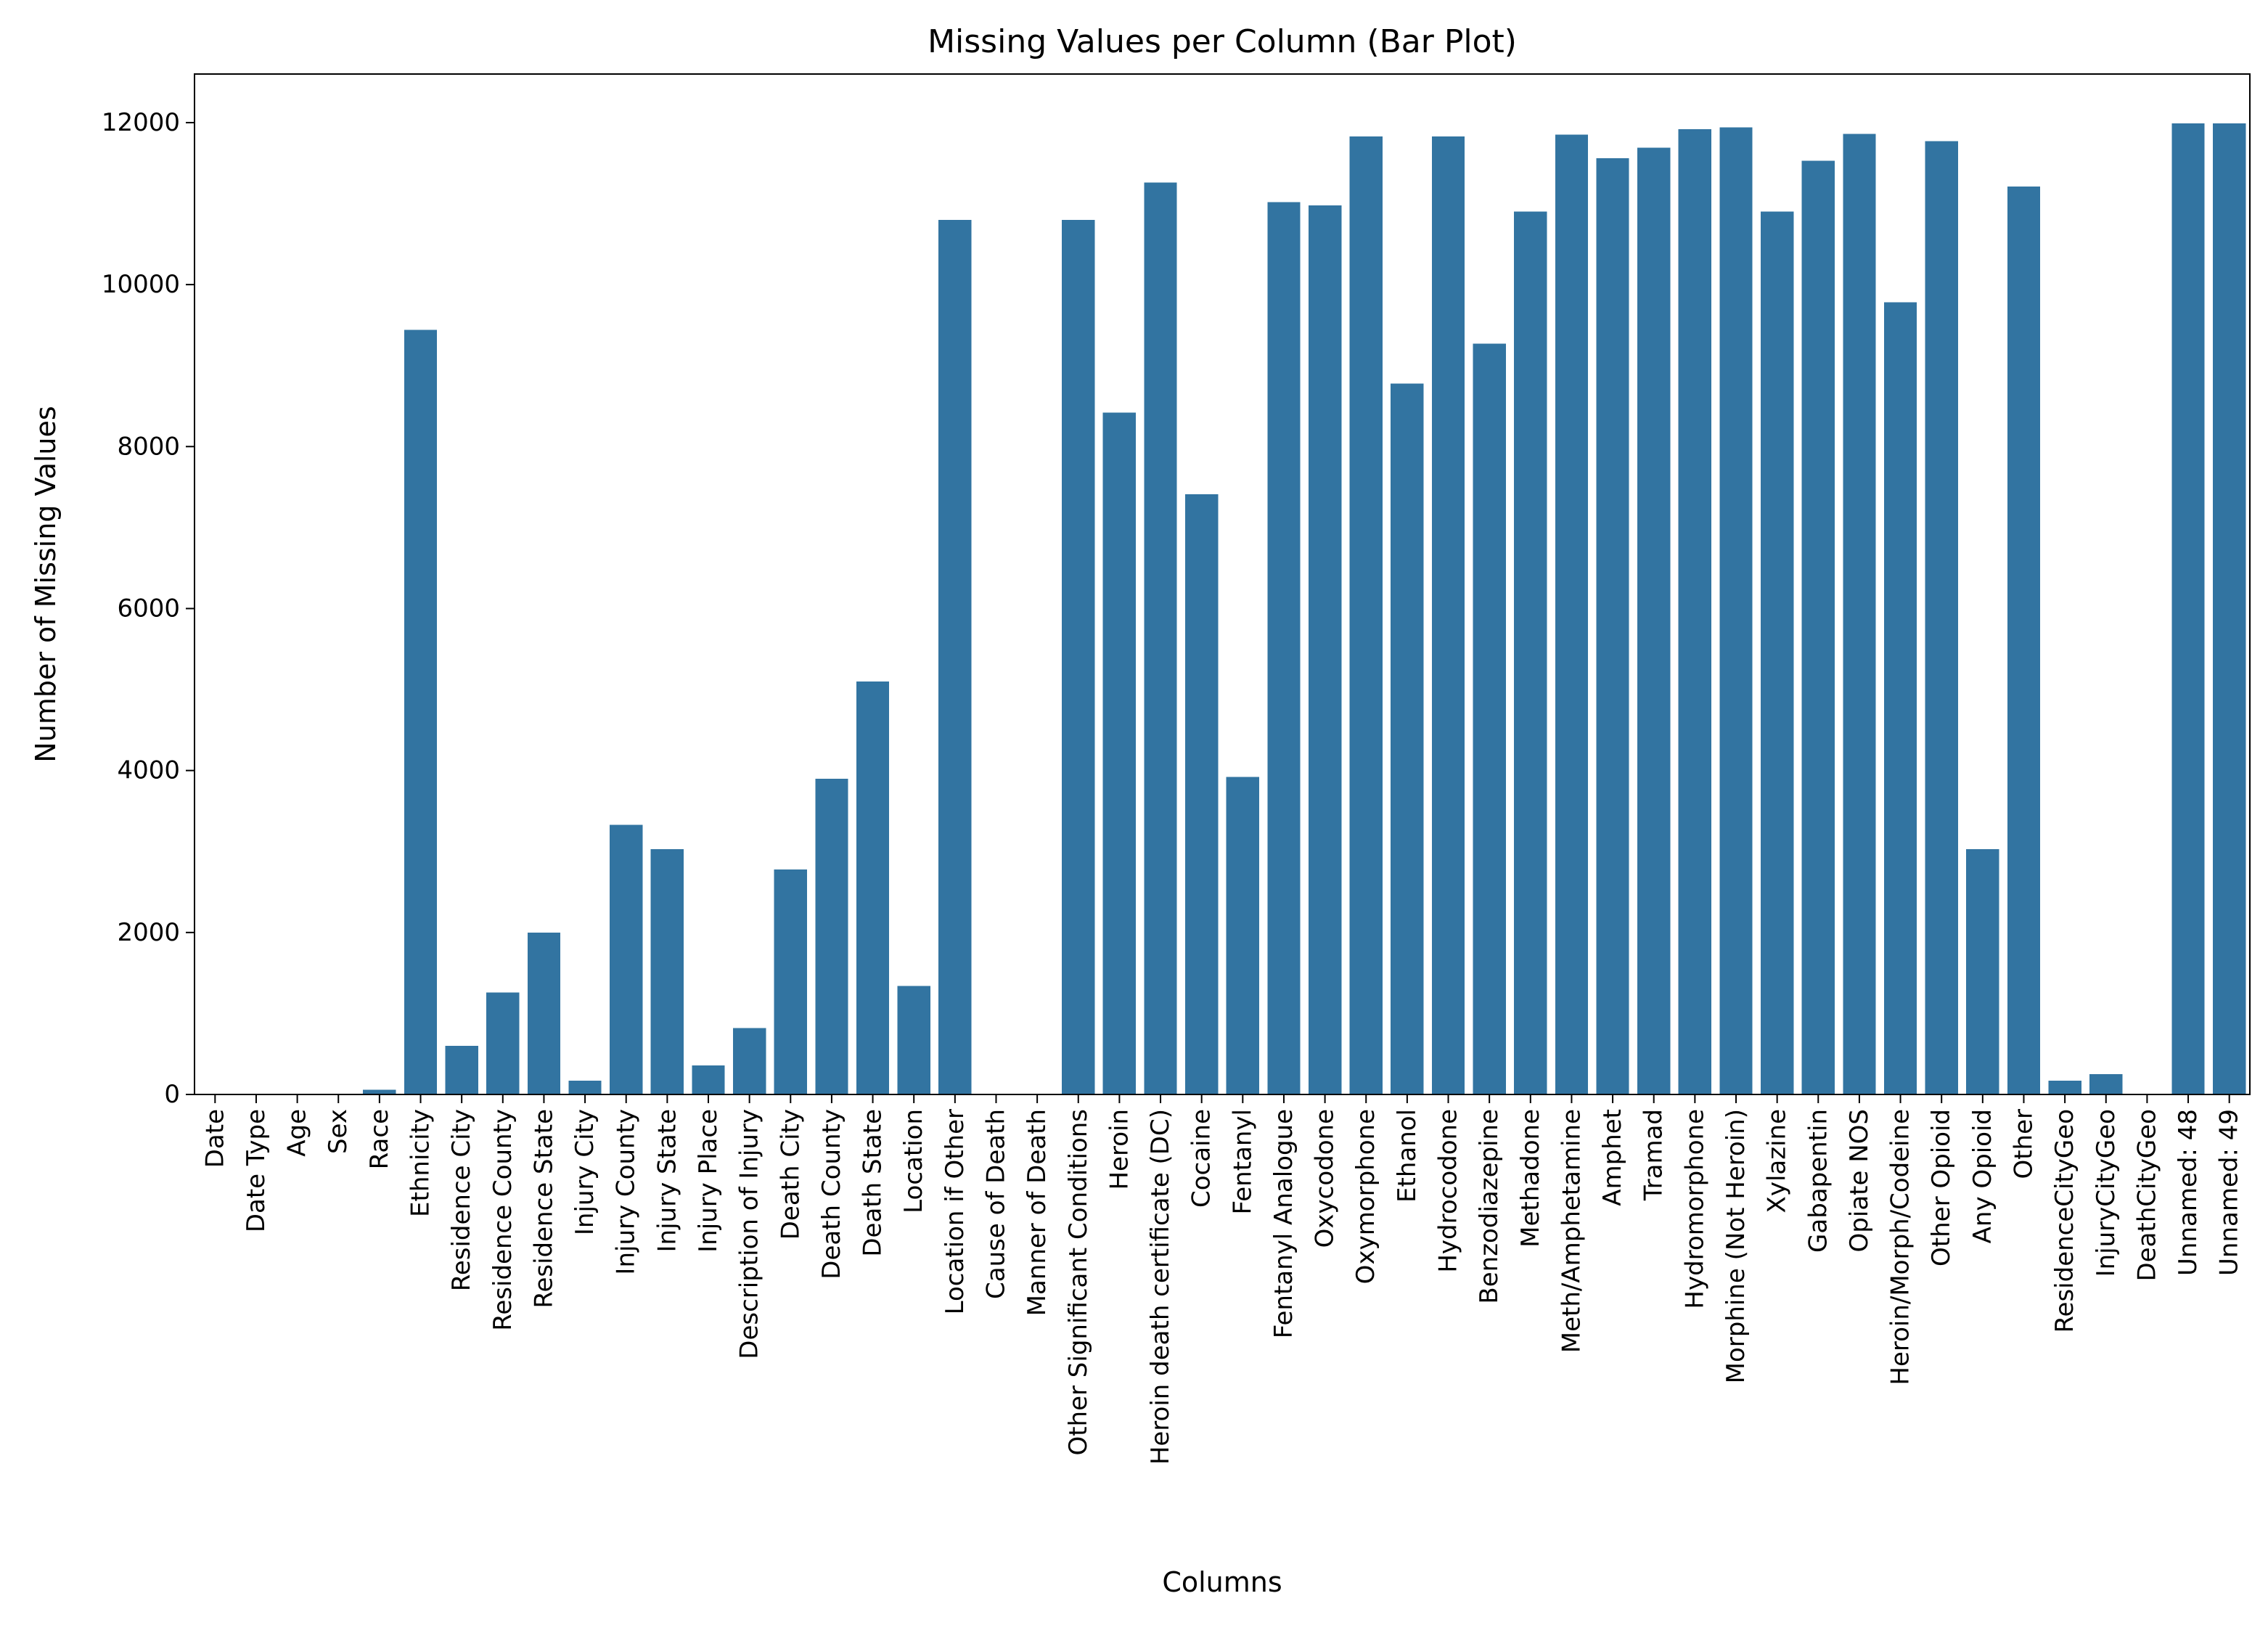  Describe the element at coordinates (790, 1175) in the screenshot. I see `x-tick-label-14: Death City` at that location.